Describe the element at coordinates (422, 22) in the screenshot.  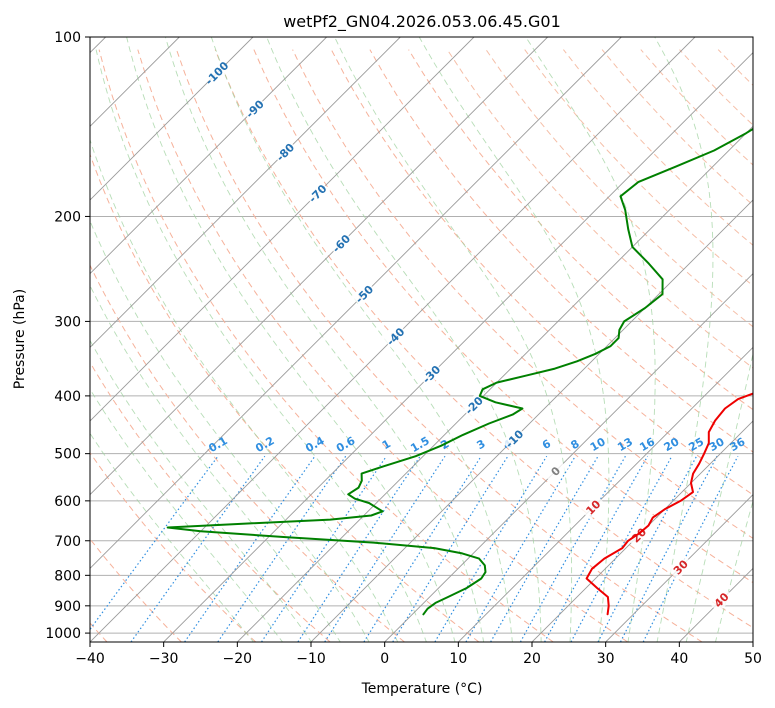
I see `chart-title: wetPf2_GN04.2026.053.06.45.G01` at that location.